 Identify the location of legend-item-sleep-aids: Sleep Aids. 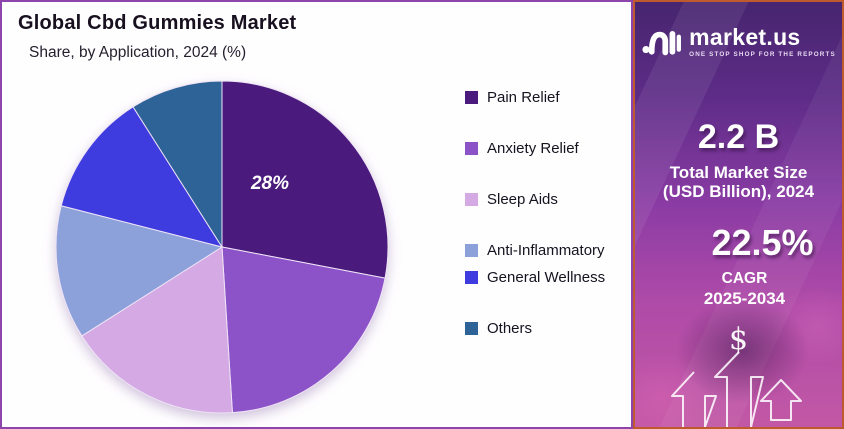
(546, 200).